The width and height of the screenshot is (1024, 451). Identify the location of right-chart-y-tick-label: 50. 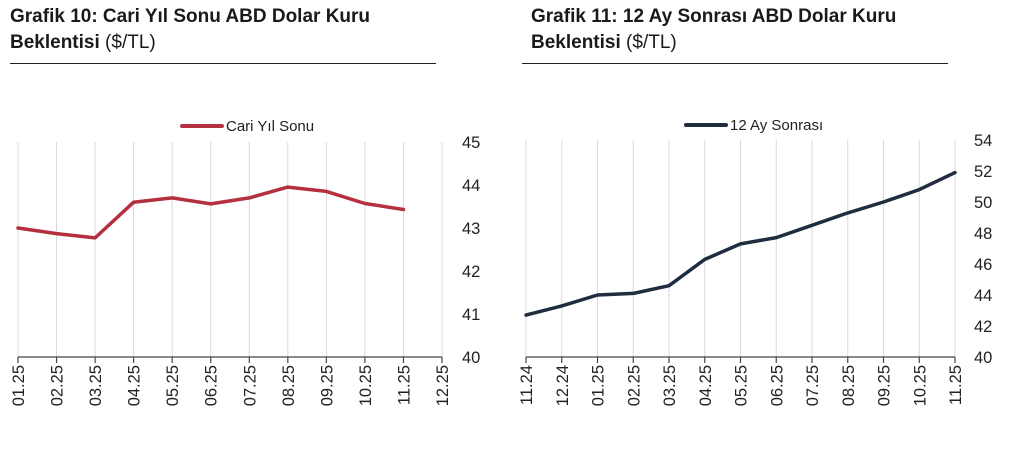
(983, 203).